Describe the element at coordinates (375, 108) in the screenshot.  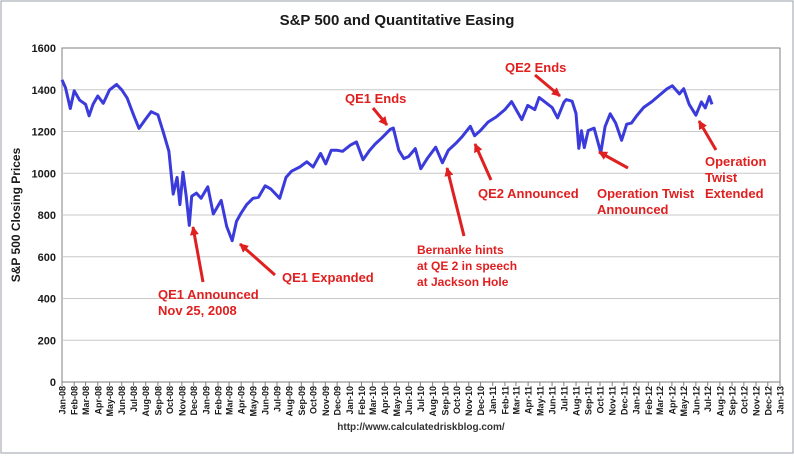
I see `annotation-qe1-ends: QE1 Ends` at that location.